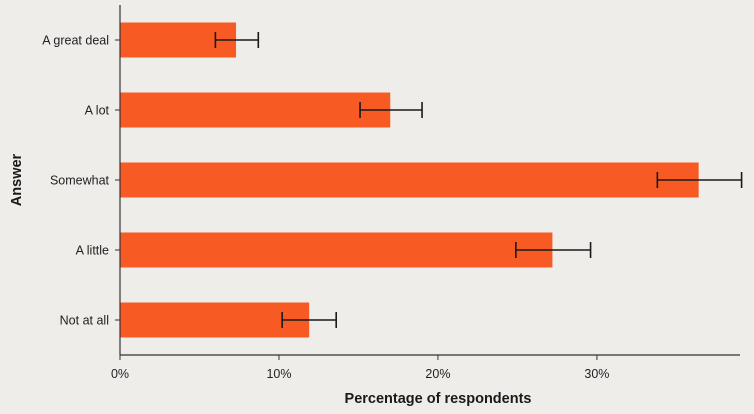  I want to click on x-tick-label: 20%, so click(437, 374).